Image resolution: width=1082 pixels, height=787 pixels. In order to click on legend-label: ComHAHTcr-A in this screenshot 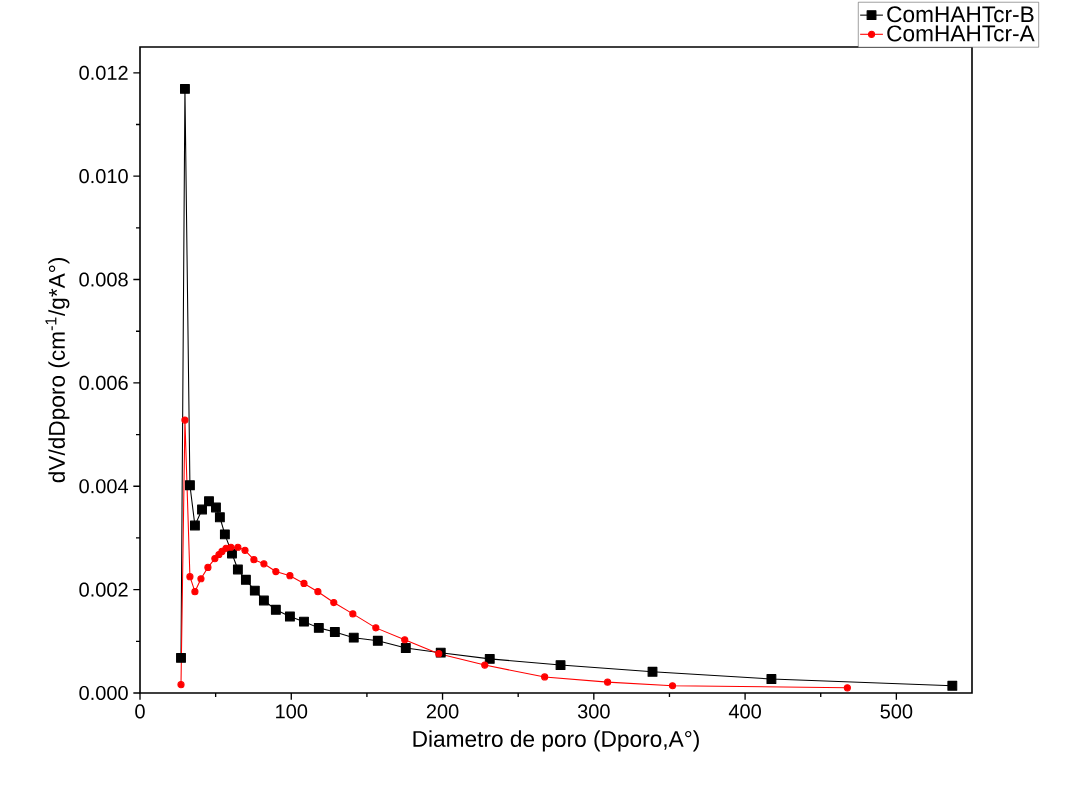, I will do `click(961, 33)`.